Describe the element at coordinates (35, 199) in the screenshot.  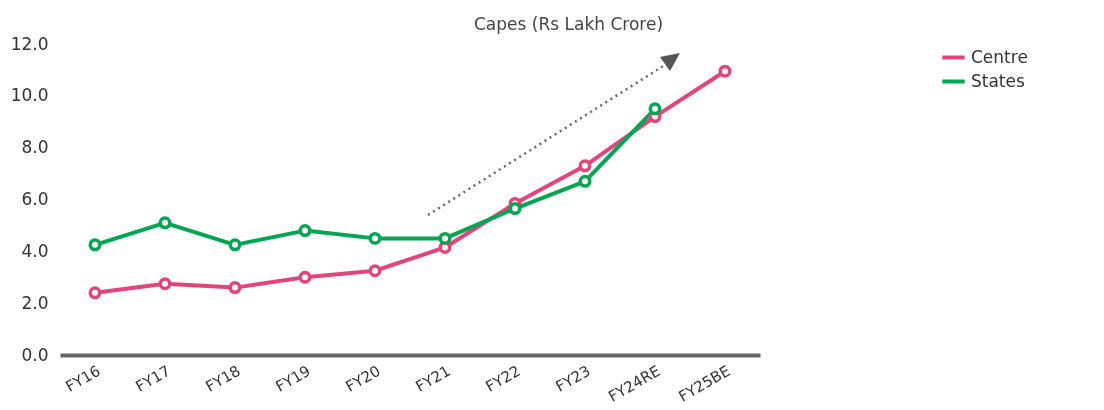
I see `y-tick-label: 6.0` at that location.